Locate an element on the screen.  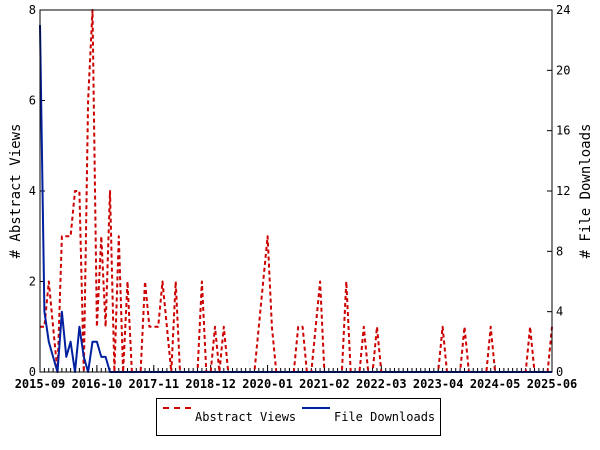
y-left-tick-label: 8 is located at coordinates (32, 10).